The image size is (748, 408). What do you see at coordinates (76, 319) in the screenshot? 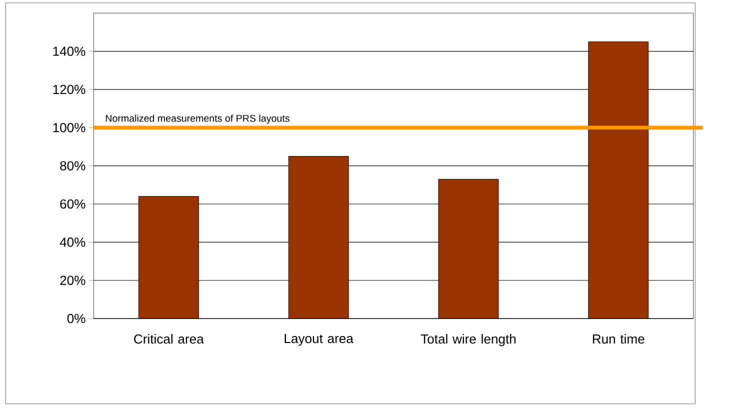
I see `y-tick-label: 0%` at bounding box center [76, 319].